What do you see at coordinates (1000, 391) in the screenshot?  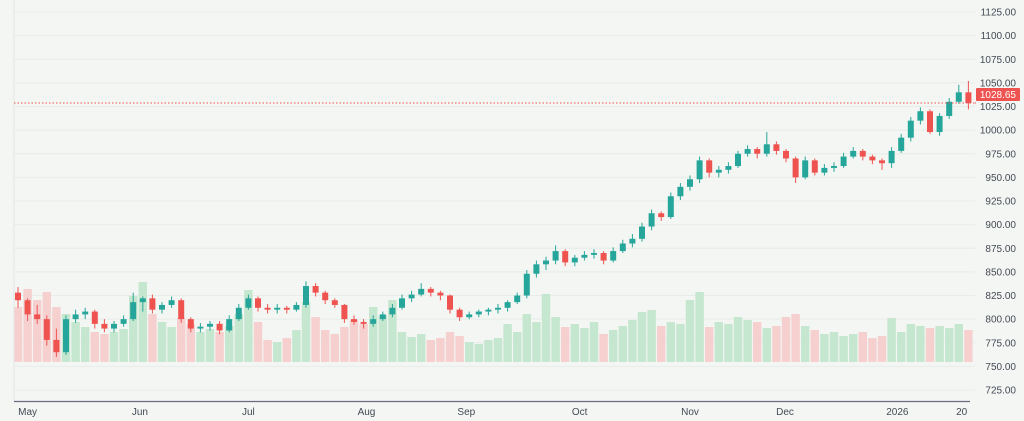 I see `y-tick-label: 725.00` at bounding box center [1000, 391].